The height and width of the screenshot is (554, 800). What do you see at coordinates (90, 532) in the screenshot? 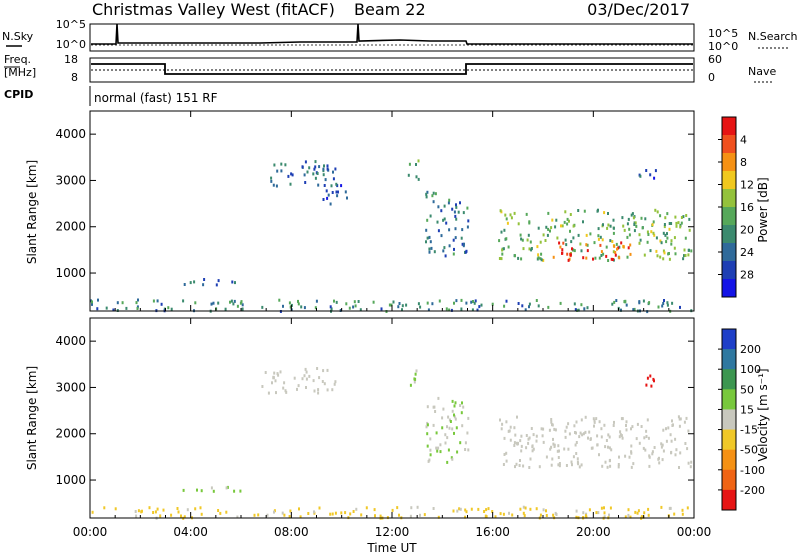
I see `x-tick-label: 00:00` at bounding box center [90, 532].